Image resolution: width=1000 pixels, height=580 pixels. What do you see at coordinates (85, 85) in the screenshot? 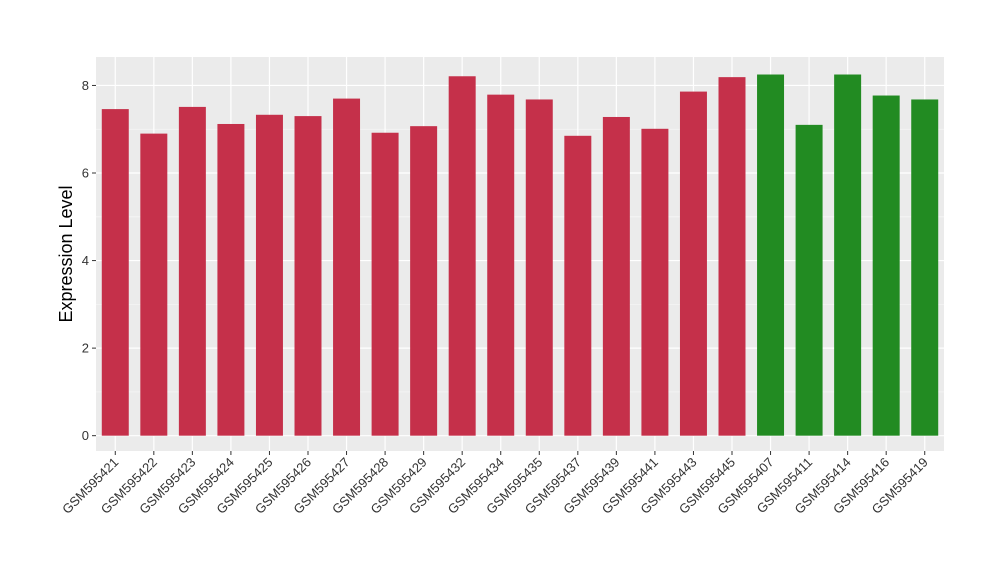
I see `y-tick-label: 8` at bounding box center [85, 85].